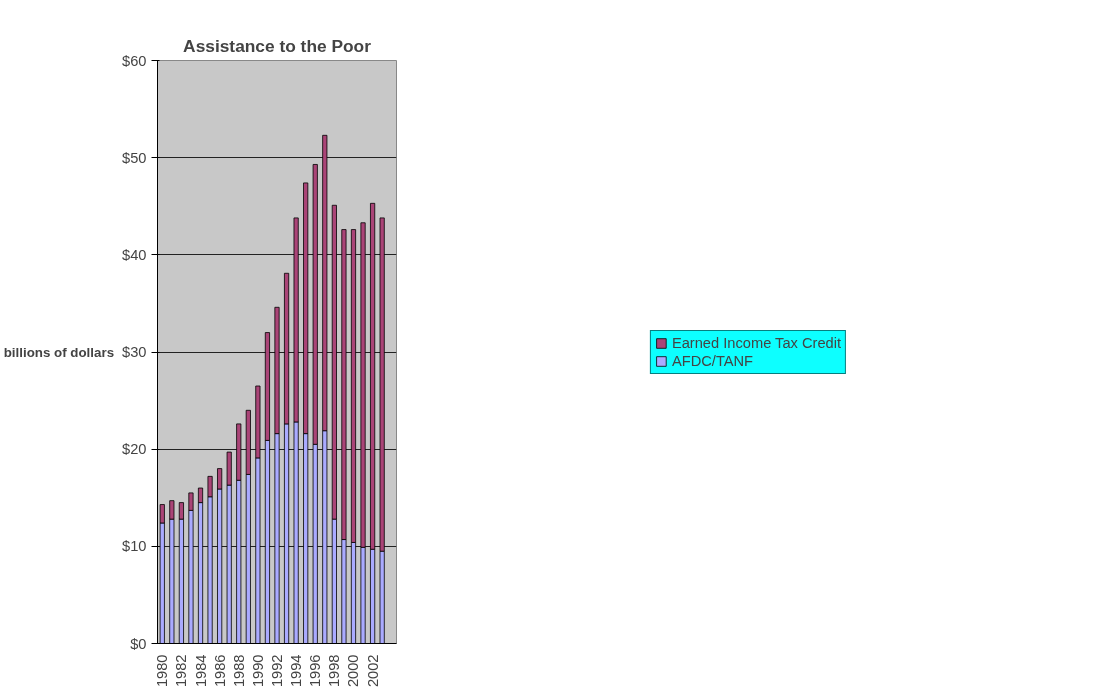 This screenshot has width=1112, height=698. What do you see at coordinates (257, 671) in the screenshot?
I see `x-tick-label: 1990` at bounding box center [257, 671].